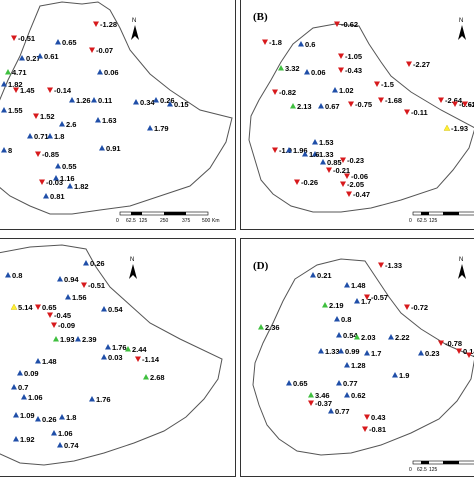  Describe the element at coordinates (387, 84) in the screenshot. I see `station-value-label: -1.5` at that location.